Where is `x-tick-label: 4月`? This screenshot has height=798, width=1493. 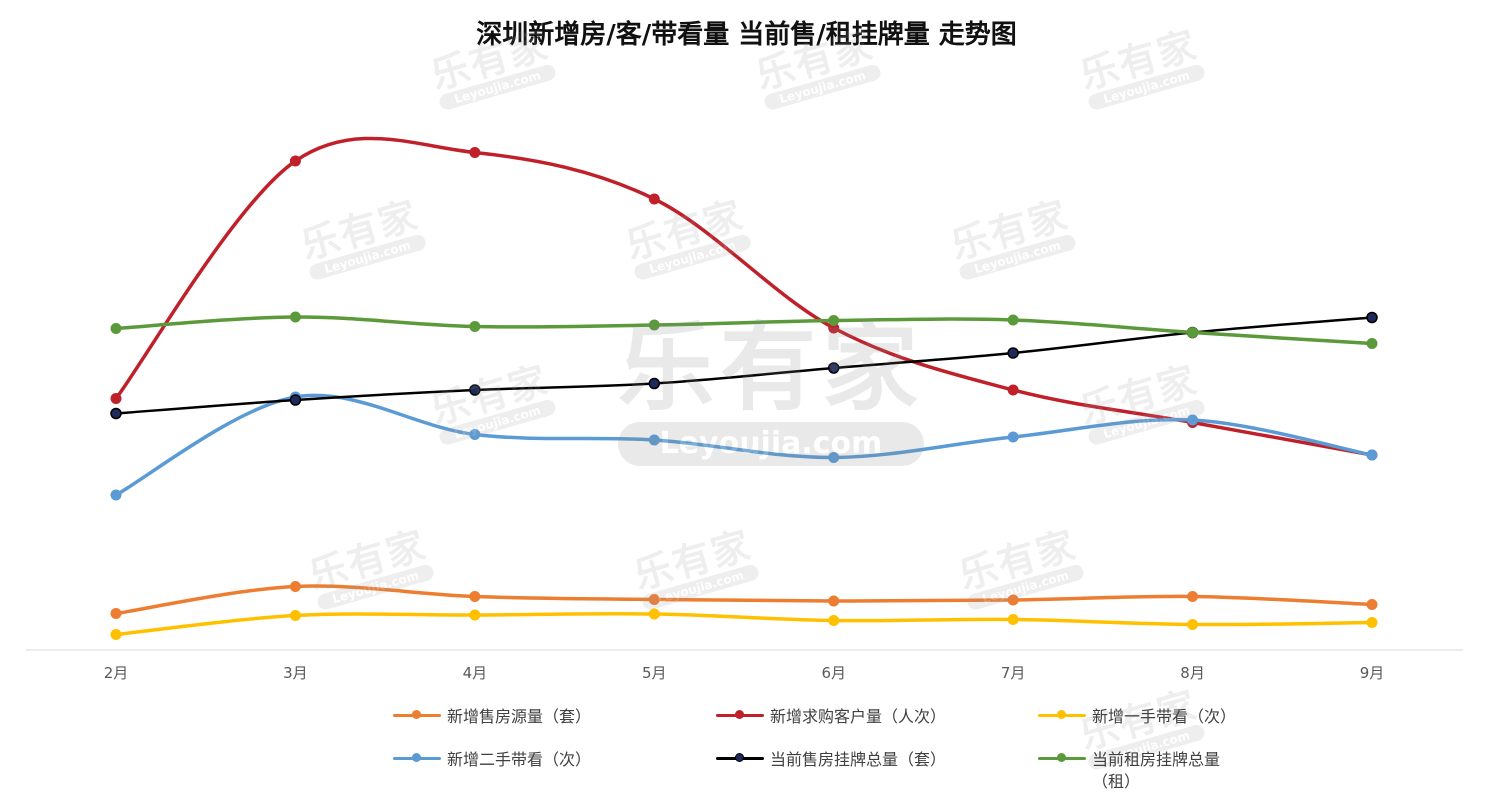 x-tick-label: 4月 is located at coordinates (475, 673).